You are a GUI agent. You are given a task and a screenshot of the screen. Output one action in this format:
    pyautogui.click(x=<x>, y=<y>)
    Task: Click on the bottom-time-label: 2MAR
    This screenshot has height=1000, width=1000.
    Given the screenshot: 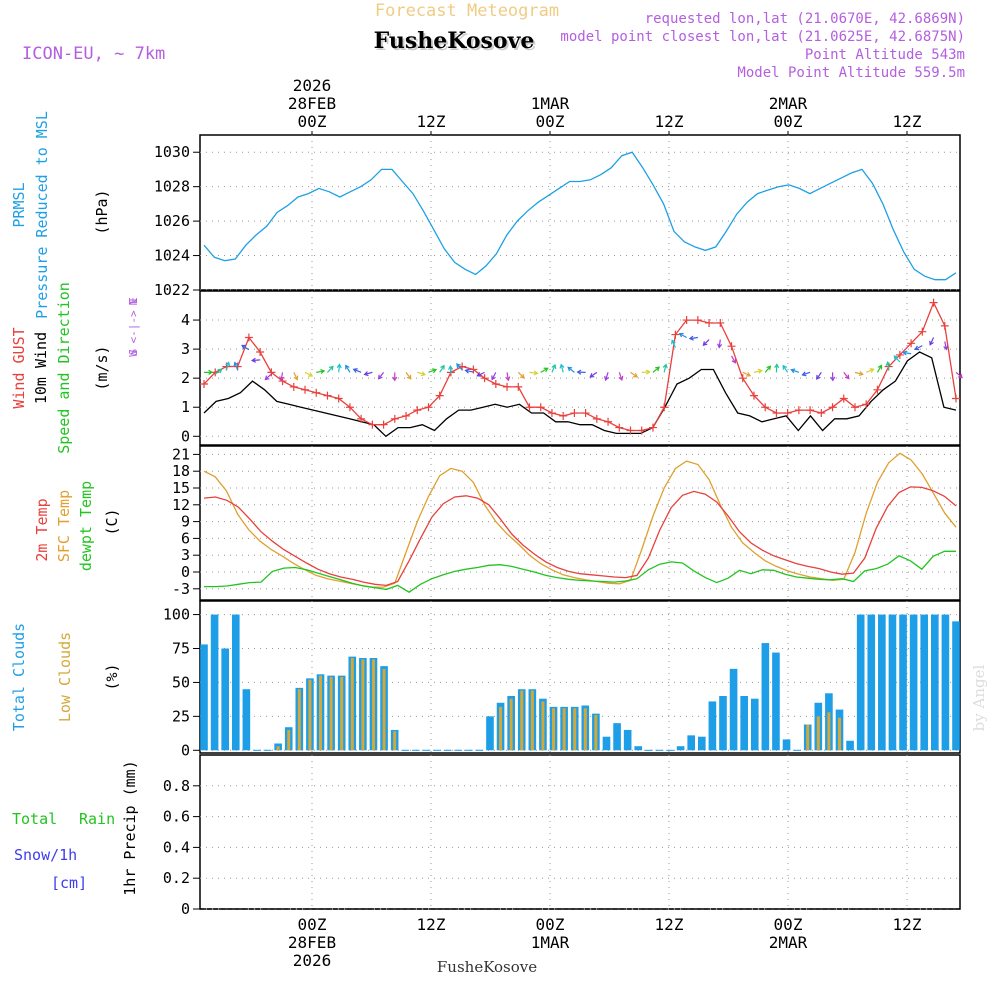 What is the action you would take?
    pyautogui.click(x=788, y=942)
    